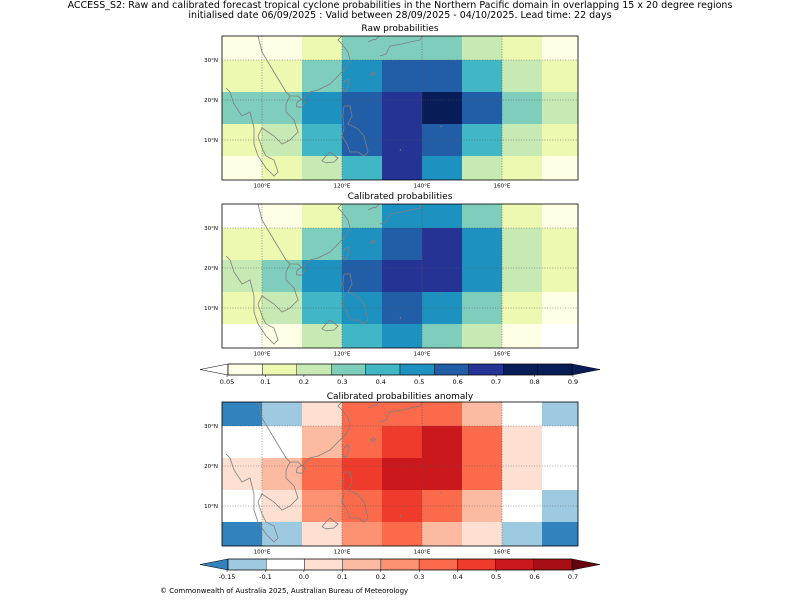 This screenshot has width=800, height=600. Describe the element at coordinates (496, 382) in the screenshot. I see `prob-colorbar-tick-label: 0.7` at that location.